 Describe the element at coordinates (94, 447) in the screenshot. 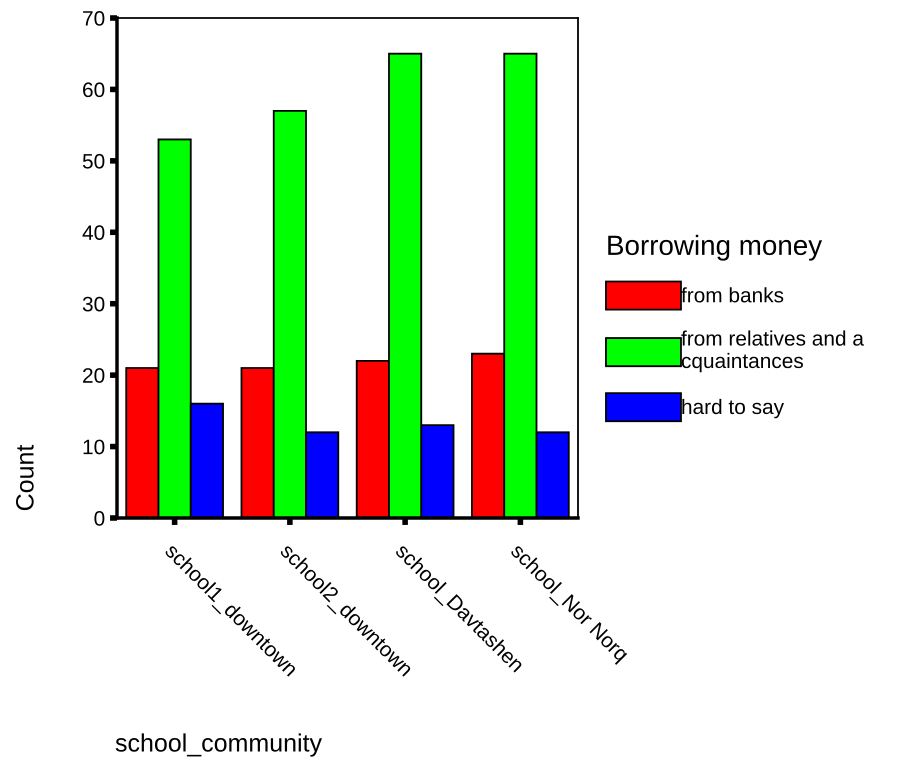

I see `y-tick-label: 10` at that location.